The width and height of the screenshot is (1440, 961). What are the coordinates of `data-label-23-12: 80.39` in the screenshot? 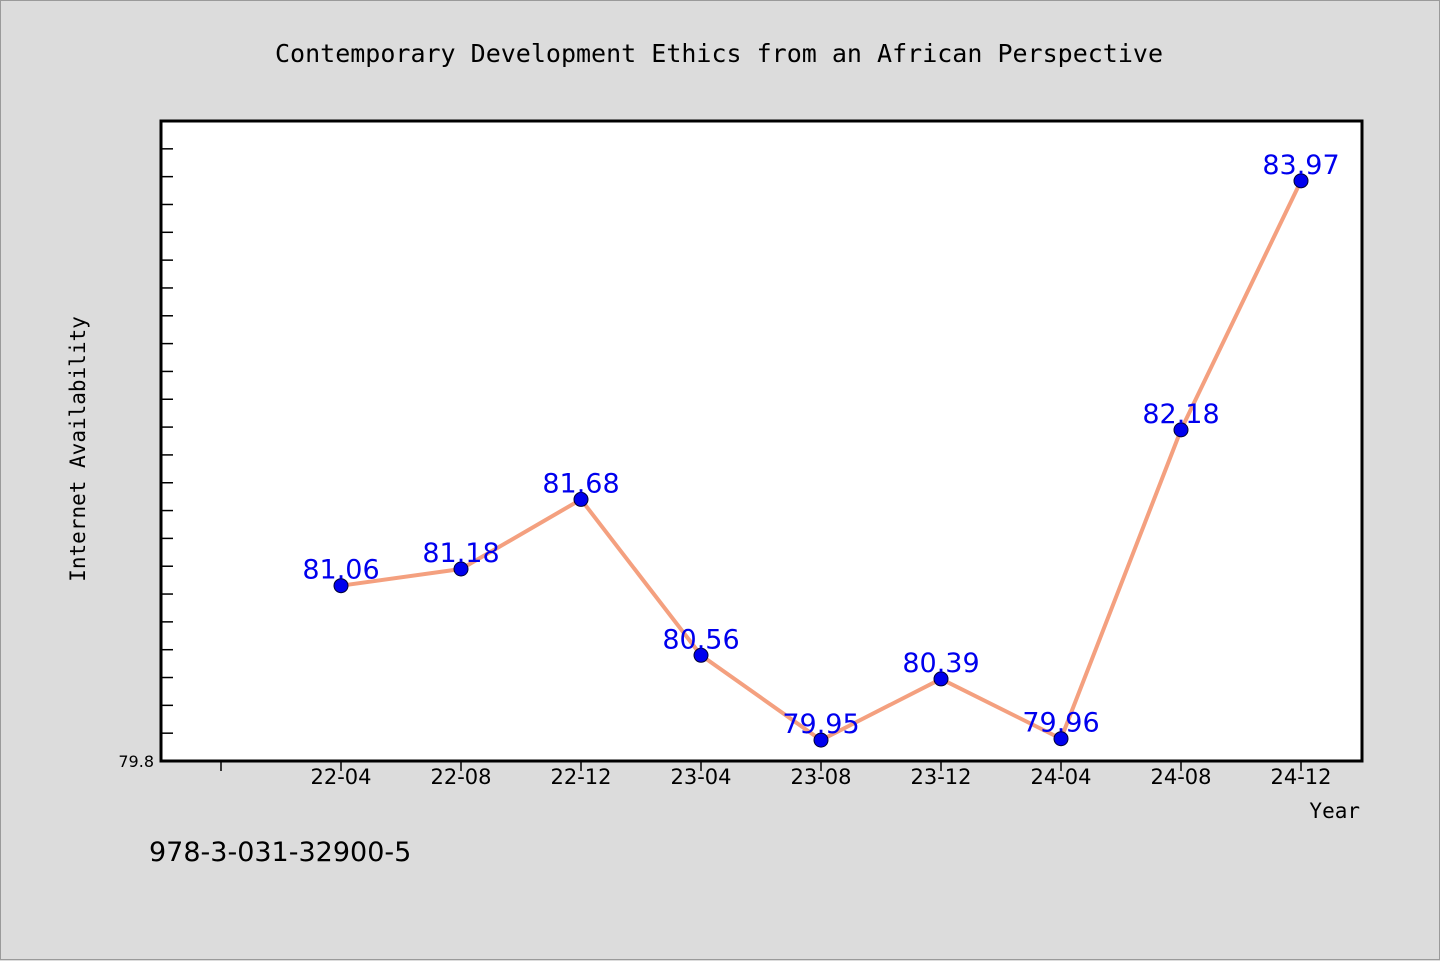 It's located at (940, 663).